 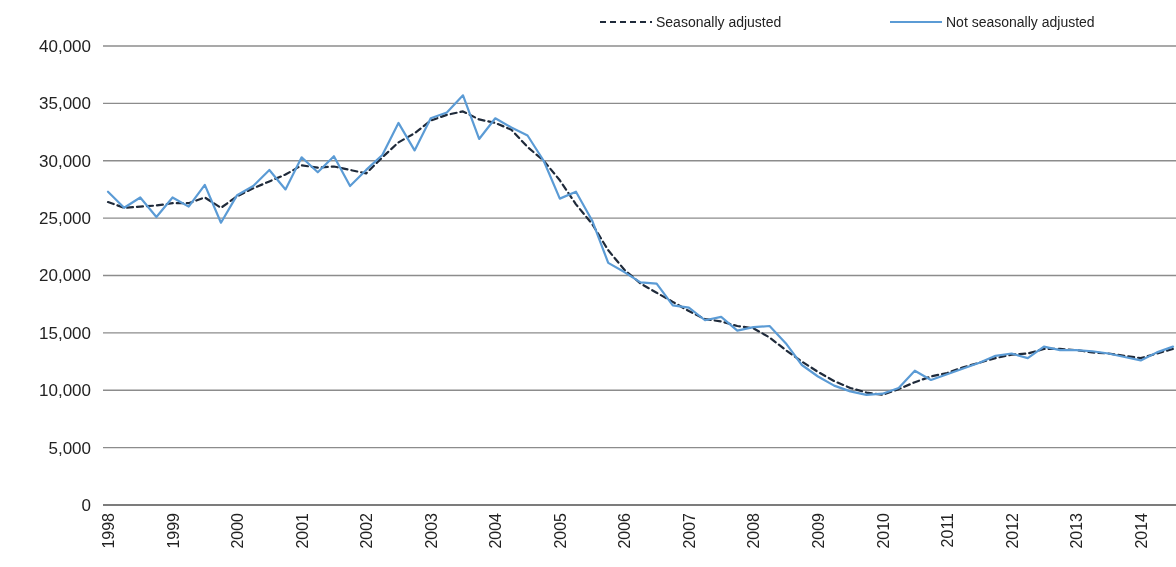 I want to click on x-tick-label: 1998, so click(x=108, y=530).